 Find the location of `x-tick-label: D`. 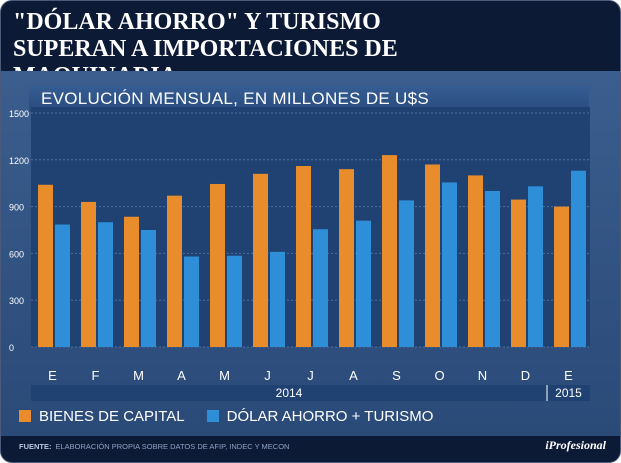

x-tick-label: D is located at coordinates (525, 375).